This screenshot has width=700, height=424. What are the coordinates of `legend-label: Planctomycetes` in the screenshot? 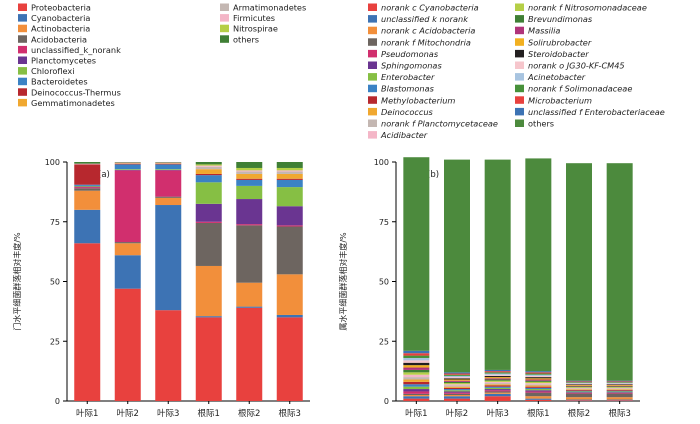 It's located at (63, 61).